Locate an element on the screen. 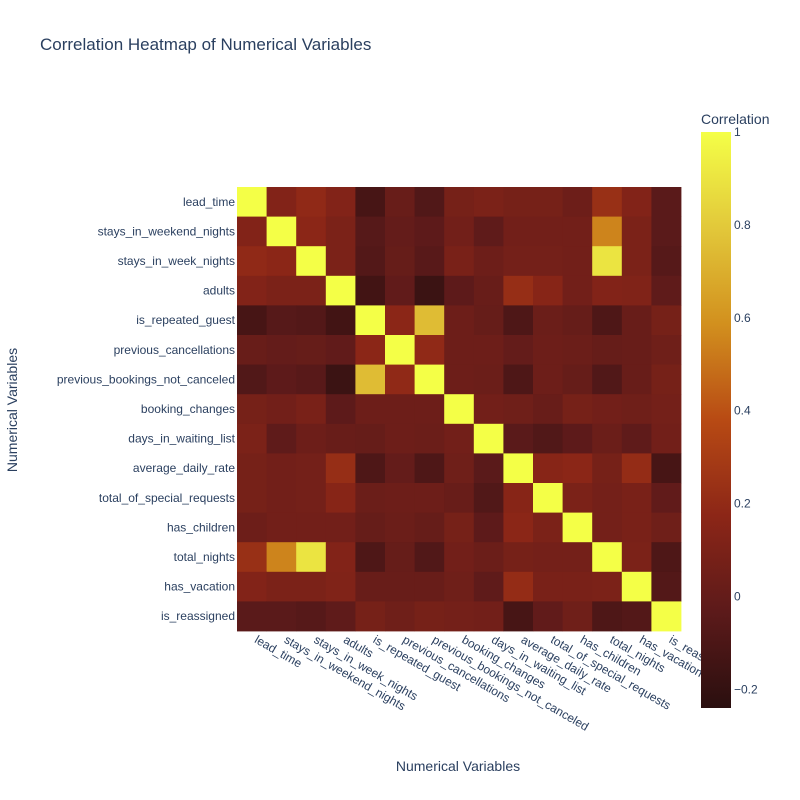 The image size is (800, 800). y-tick-label: previous_bookings_not_canceled is located at coordinates (146, 379).